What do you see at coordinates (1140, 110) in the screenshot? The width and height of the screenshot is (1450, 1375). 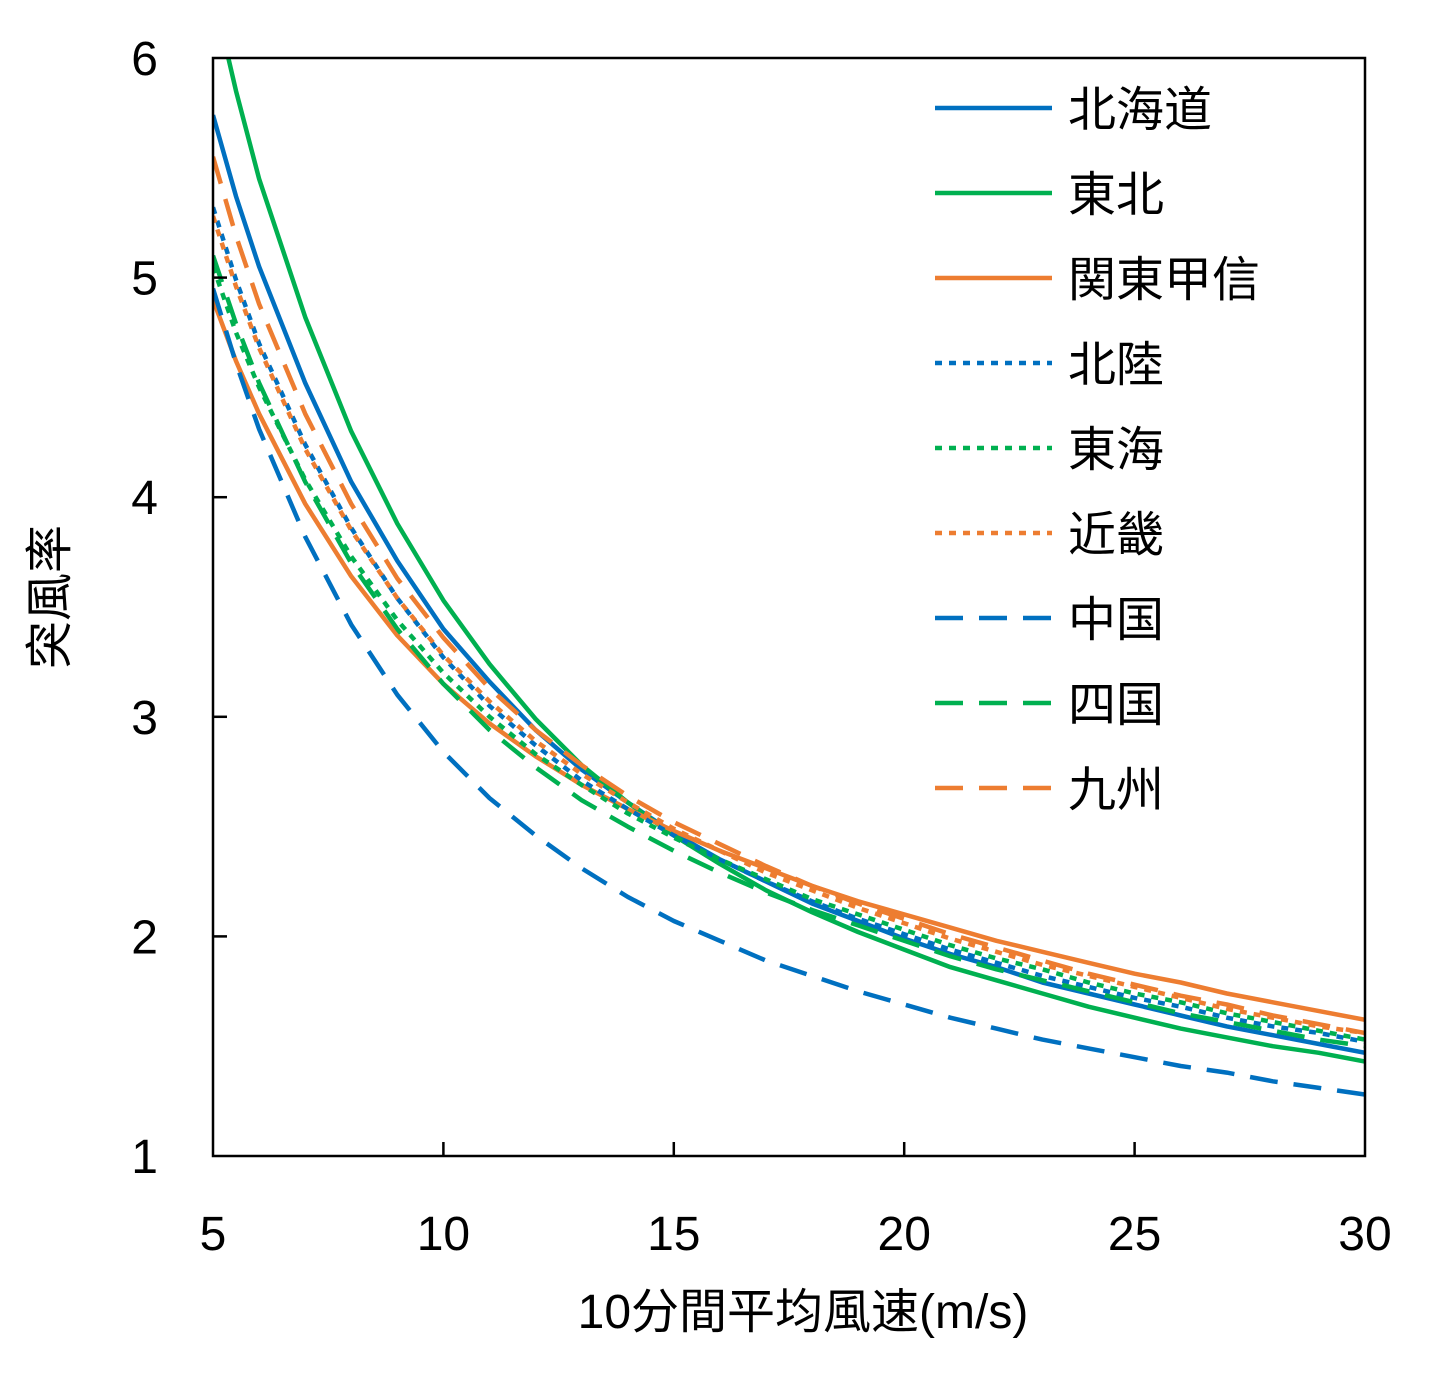 I see `legend-label-1: 北海道` at bounding box center [1140, 110].